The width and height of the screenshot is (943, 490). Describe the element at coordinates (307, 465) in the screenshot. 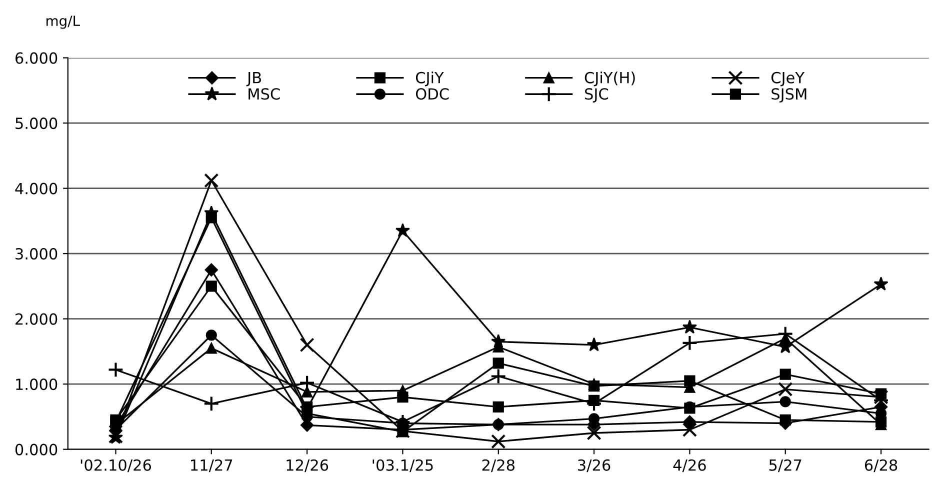

I see `x-tick-label: 12/26` at that location.